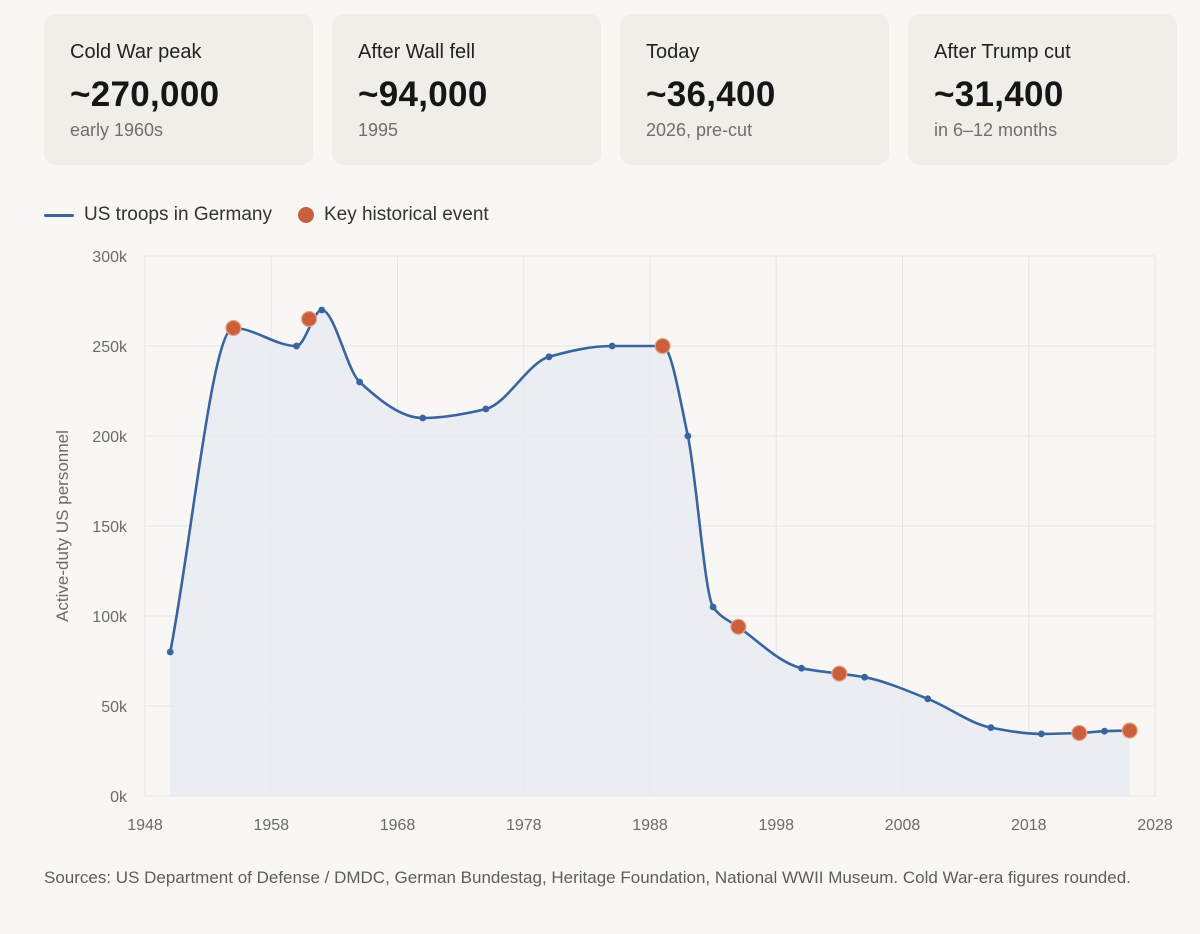 The width and height of the screenshot is (1200, 934). I want to click on stat-card-label: After Wall fell, so click(417, 52).